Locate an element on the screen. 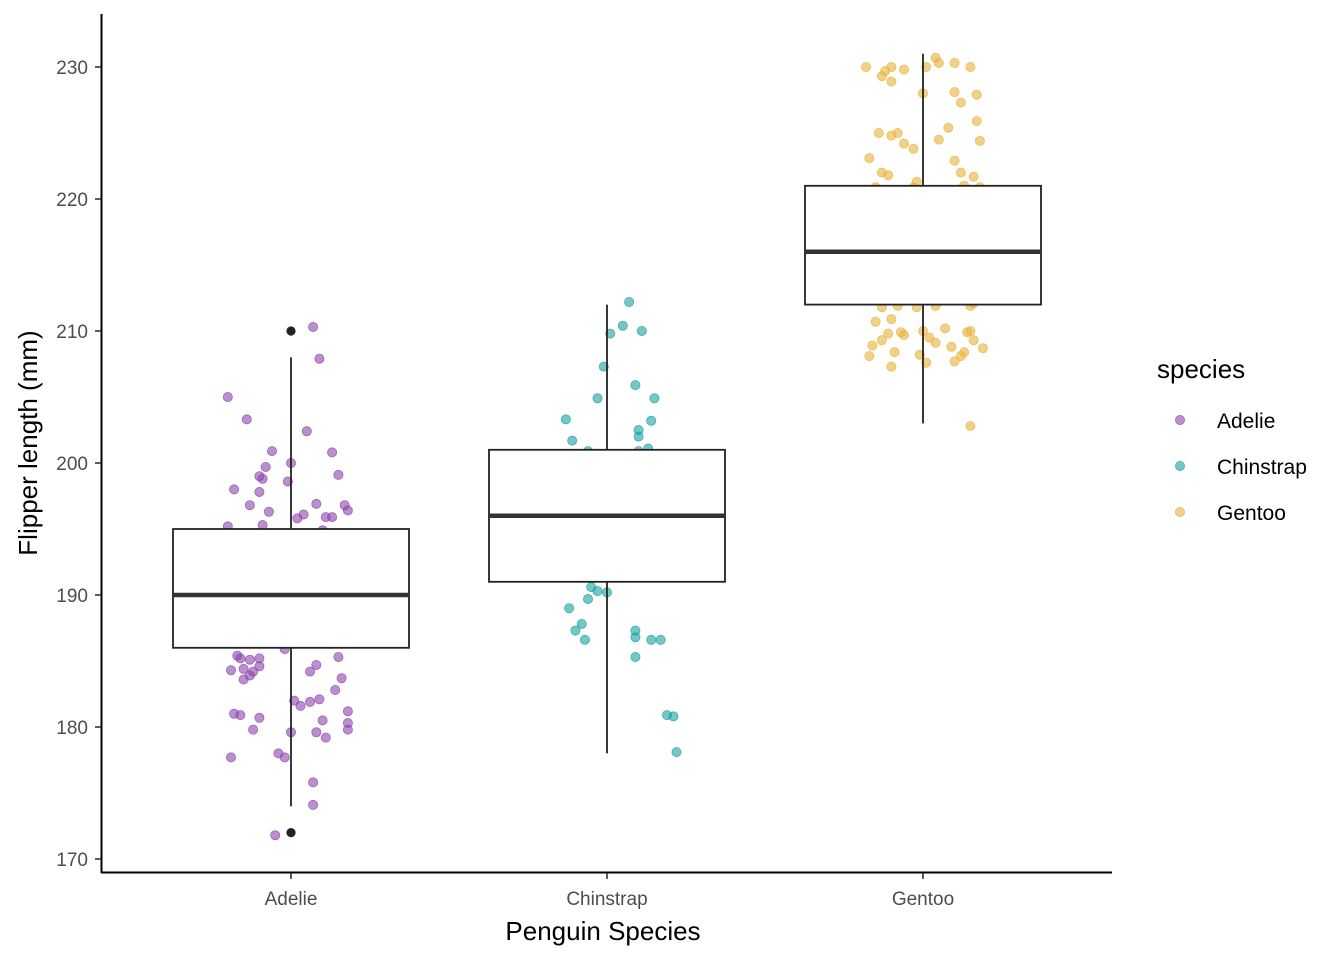 The width and height of the screenshot is (1344, 960). legend-label-gentoo: Gentoo is located at coordinates (1251, 513).